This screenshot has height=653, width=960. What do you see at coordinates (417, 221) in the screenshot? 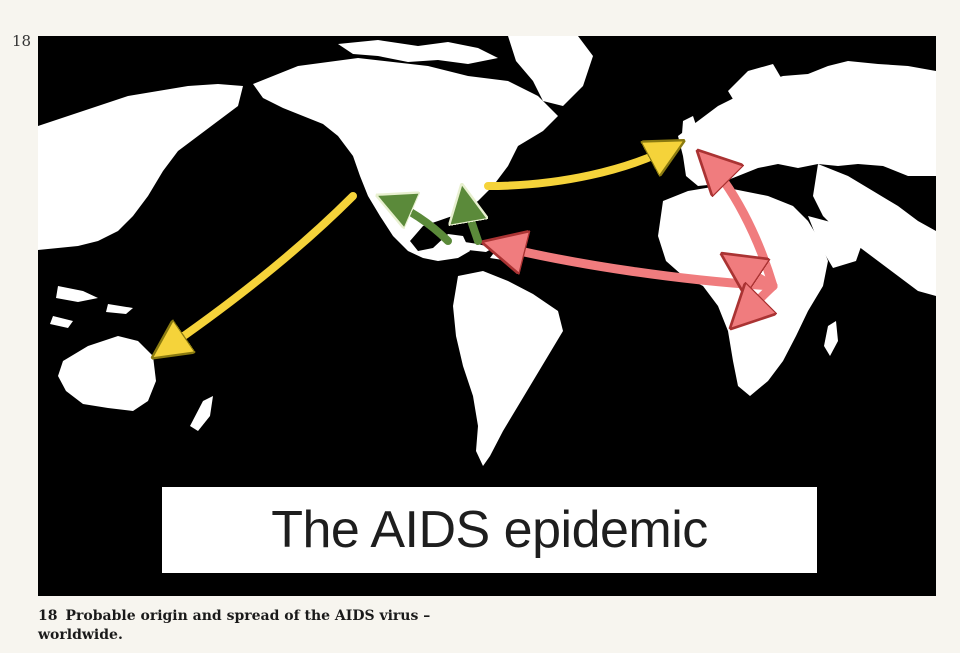
I see `route-caribbean-to-na-west` at bounding box center [417, 221].